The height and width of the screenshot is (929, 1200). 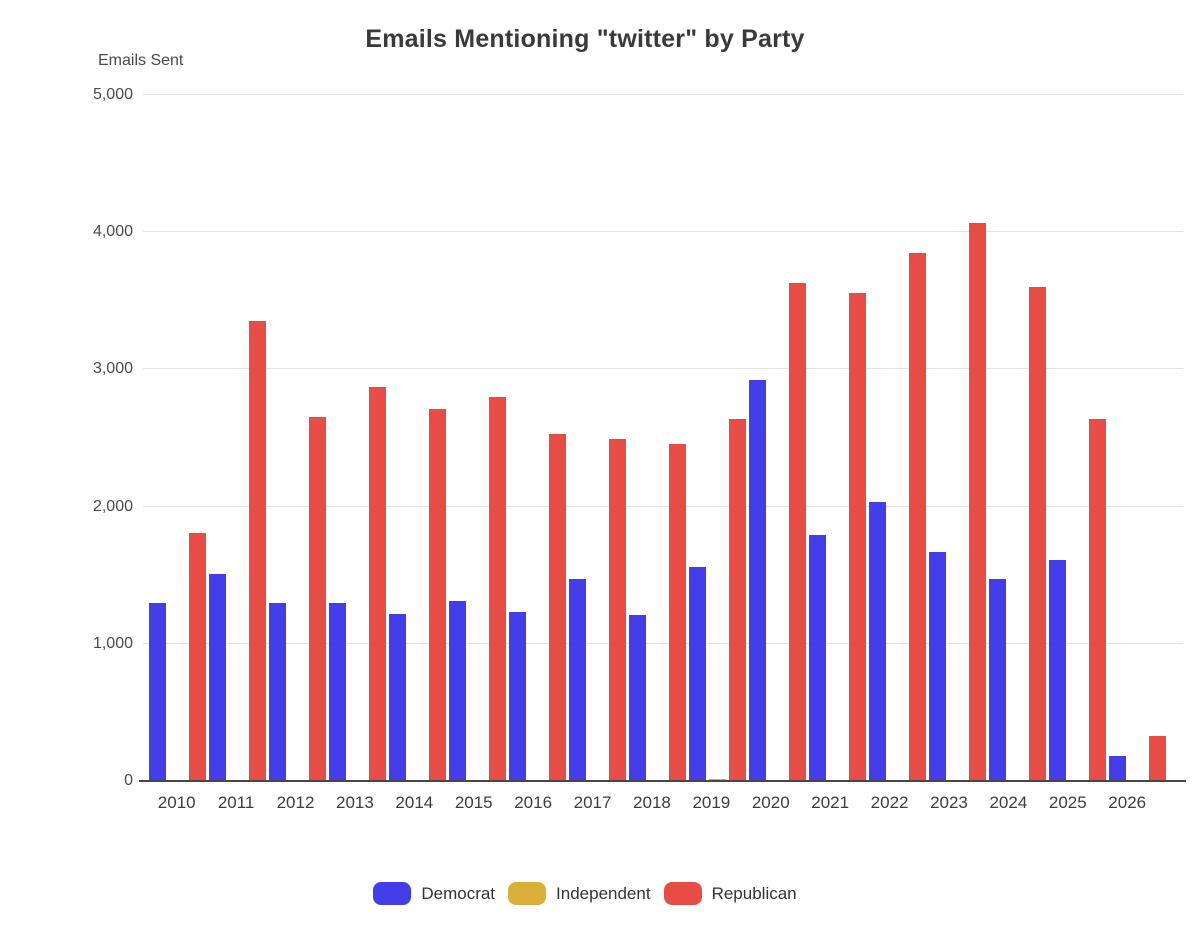 I want to click on y-tick-label-1000: 1,000, so click(x=112, y=643).